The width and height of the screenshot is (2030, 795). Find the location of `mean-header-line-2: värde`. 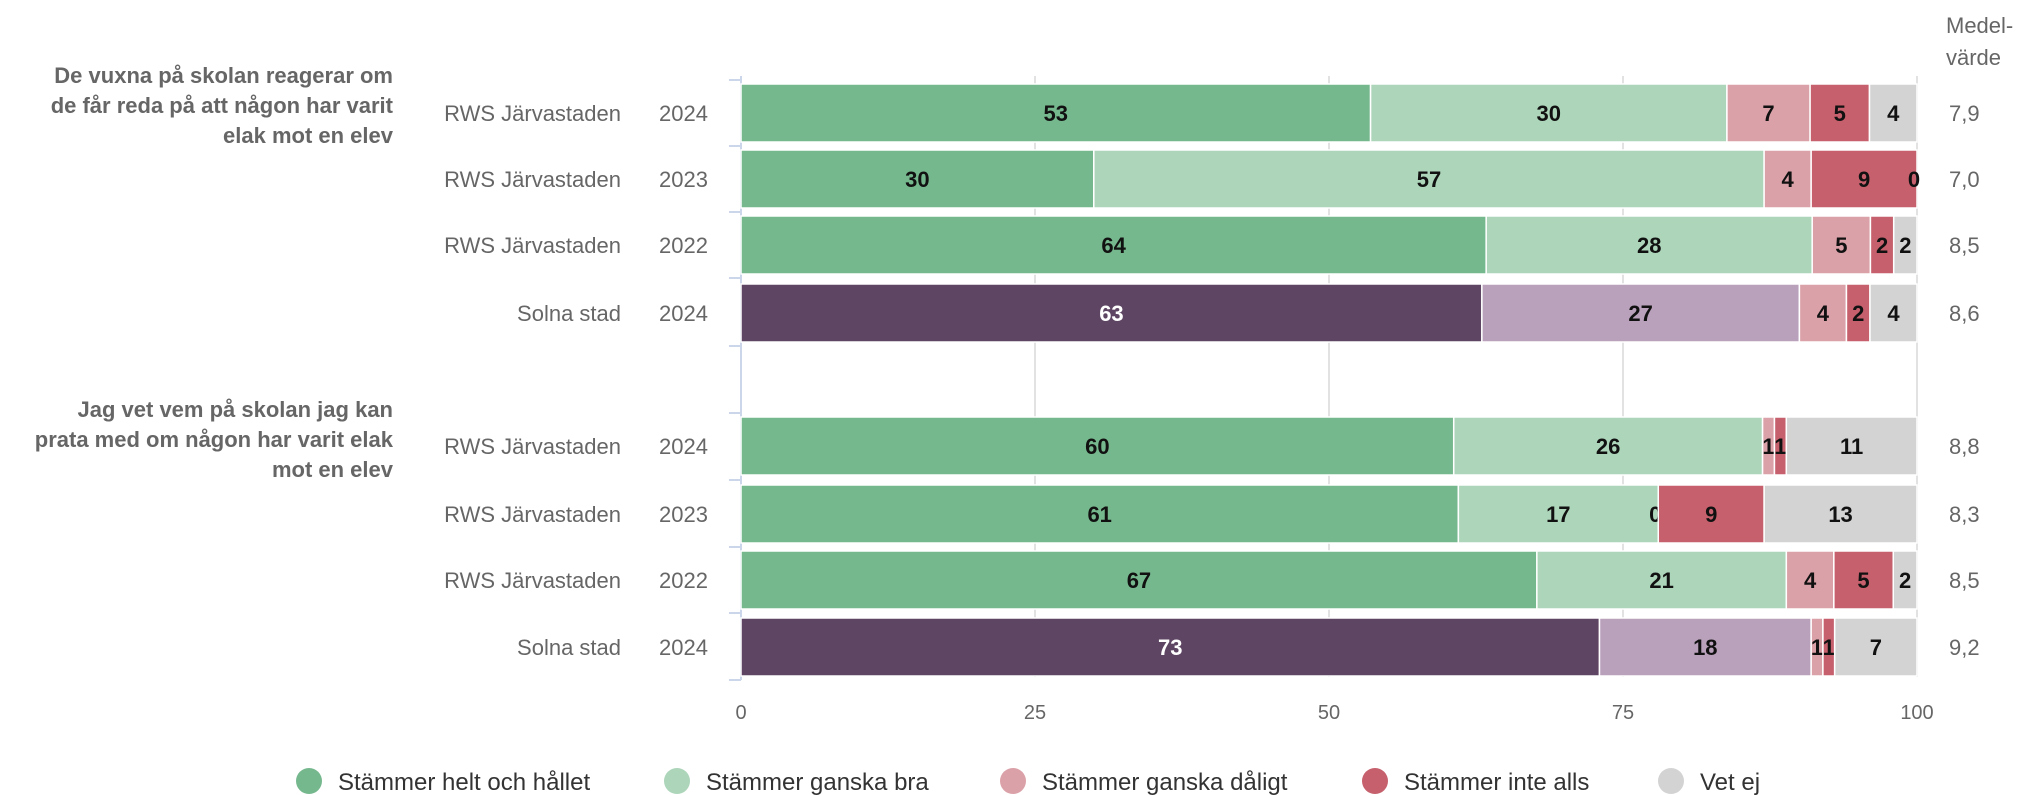

mean-header-line-2: värde is located at coordinates (1973, 57).